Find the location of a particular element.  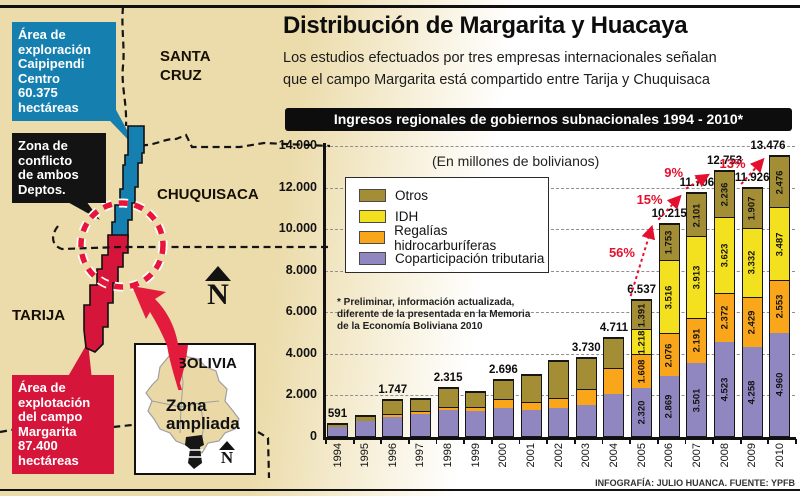

inset-title: BOLIVIA is located at coordinates (206, 363).